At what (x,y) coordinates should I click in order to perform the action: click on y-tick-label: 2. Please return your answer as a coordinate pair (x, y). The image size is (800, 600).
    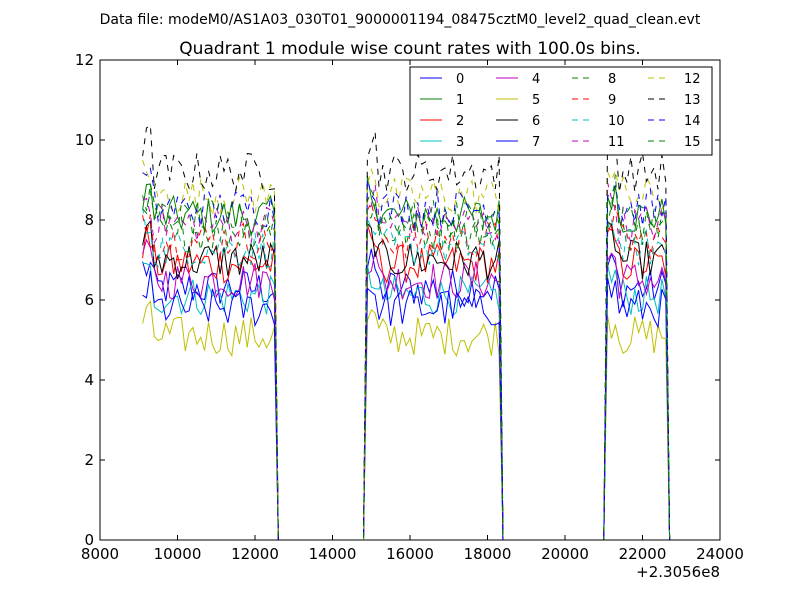
    Looking at the image, I should click on (89, 460).